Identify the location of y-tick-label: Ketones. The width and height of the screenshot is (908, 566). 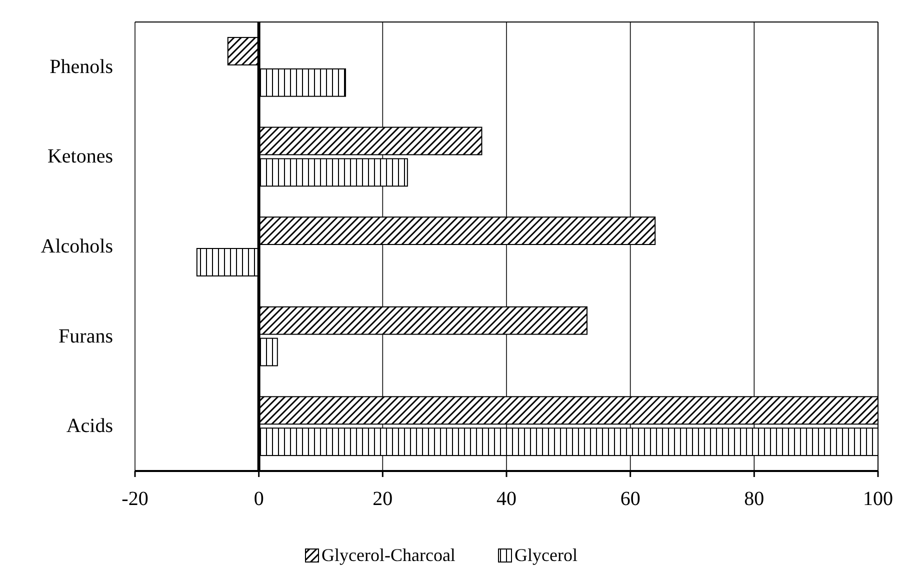
(80, 157).